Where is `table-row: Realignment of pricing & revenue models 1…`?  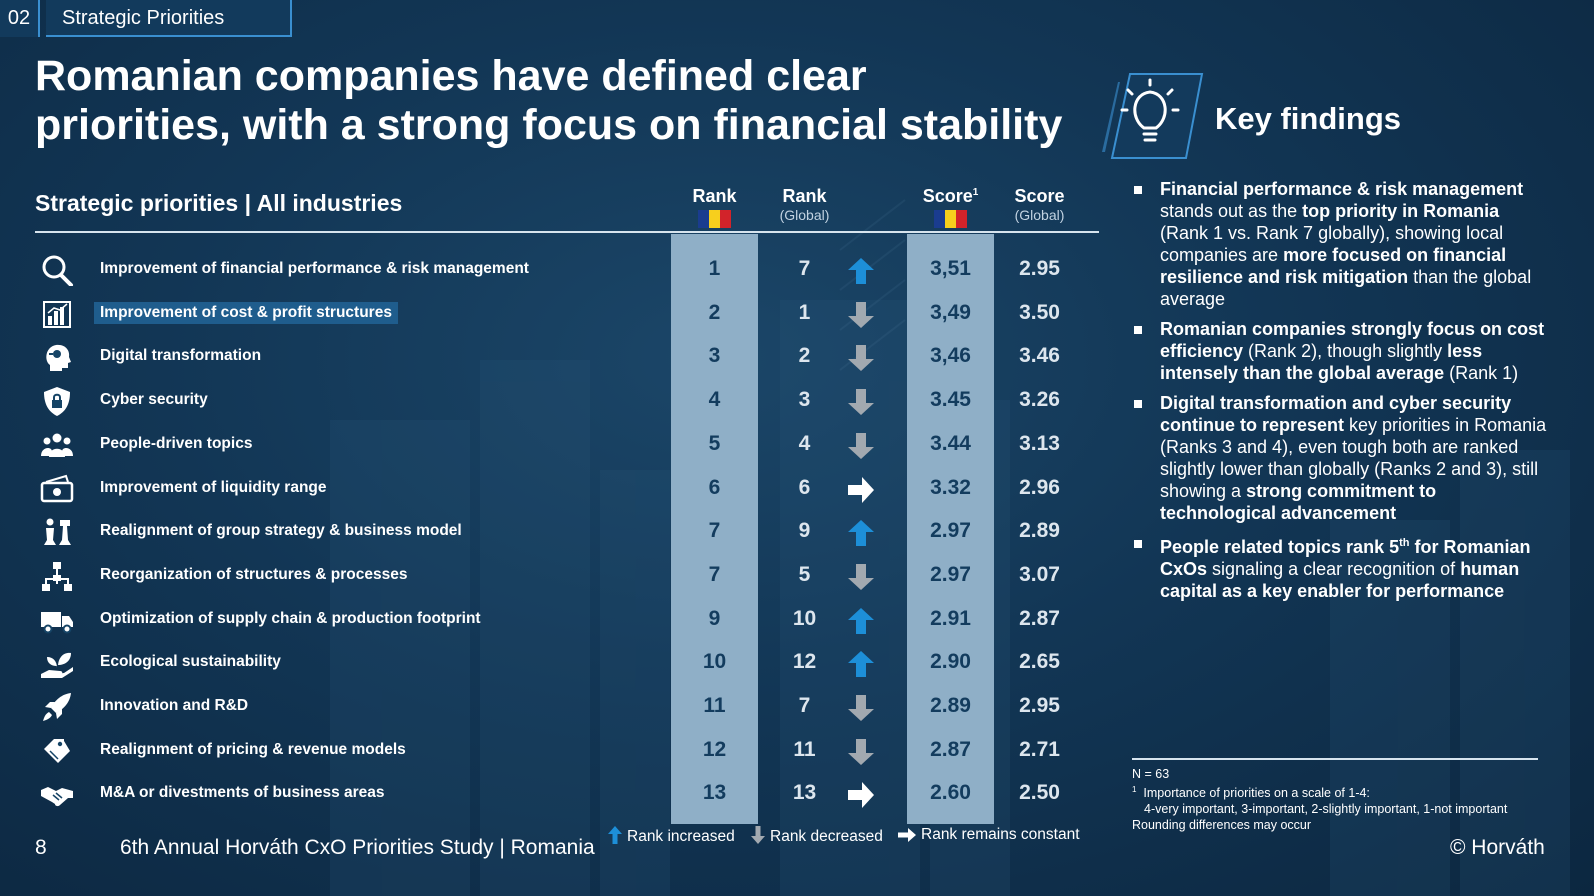 table-row: Realignment of pricing & revenue models 1… is located at coordinates (567, 751).